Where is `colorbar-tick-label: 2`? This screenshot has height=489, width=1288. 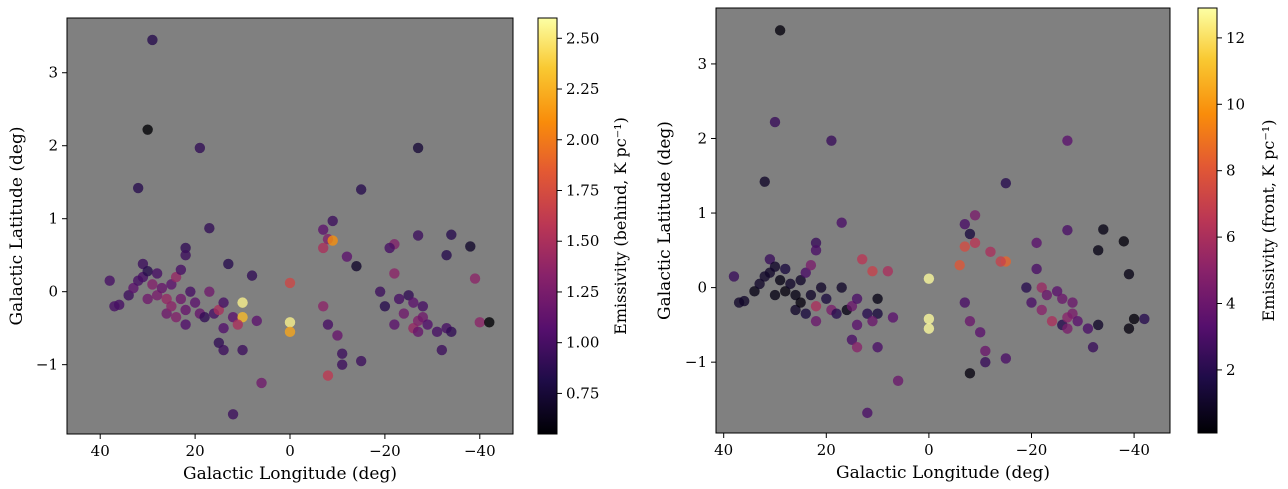
colorbar-tick-label: 2 is located at coordinates (1231, 370).